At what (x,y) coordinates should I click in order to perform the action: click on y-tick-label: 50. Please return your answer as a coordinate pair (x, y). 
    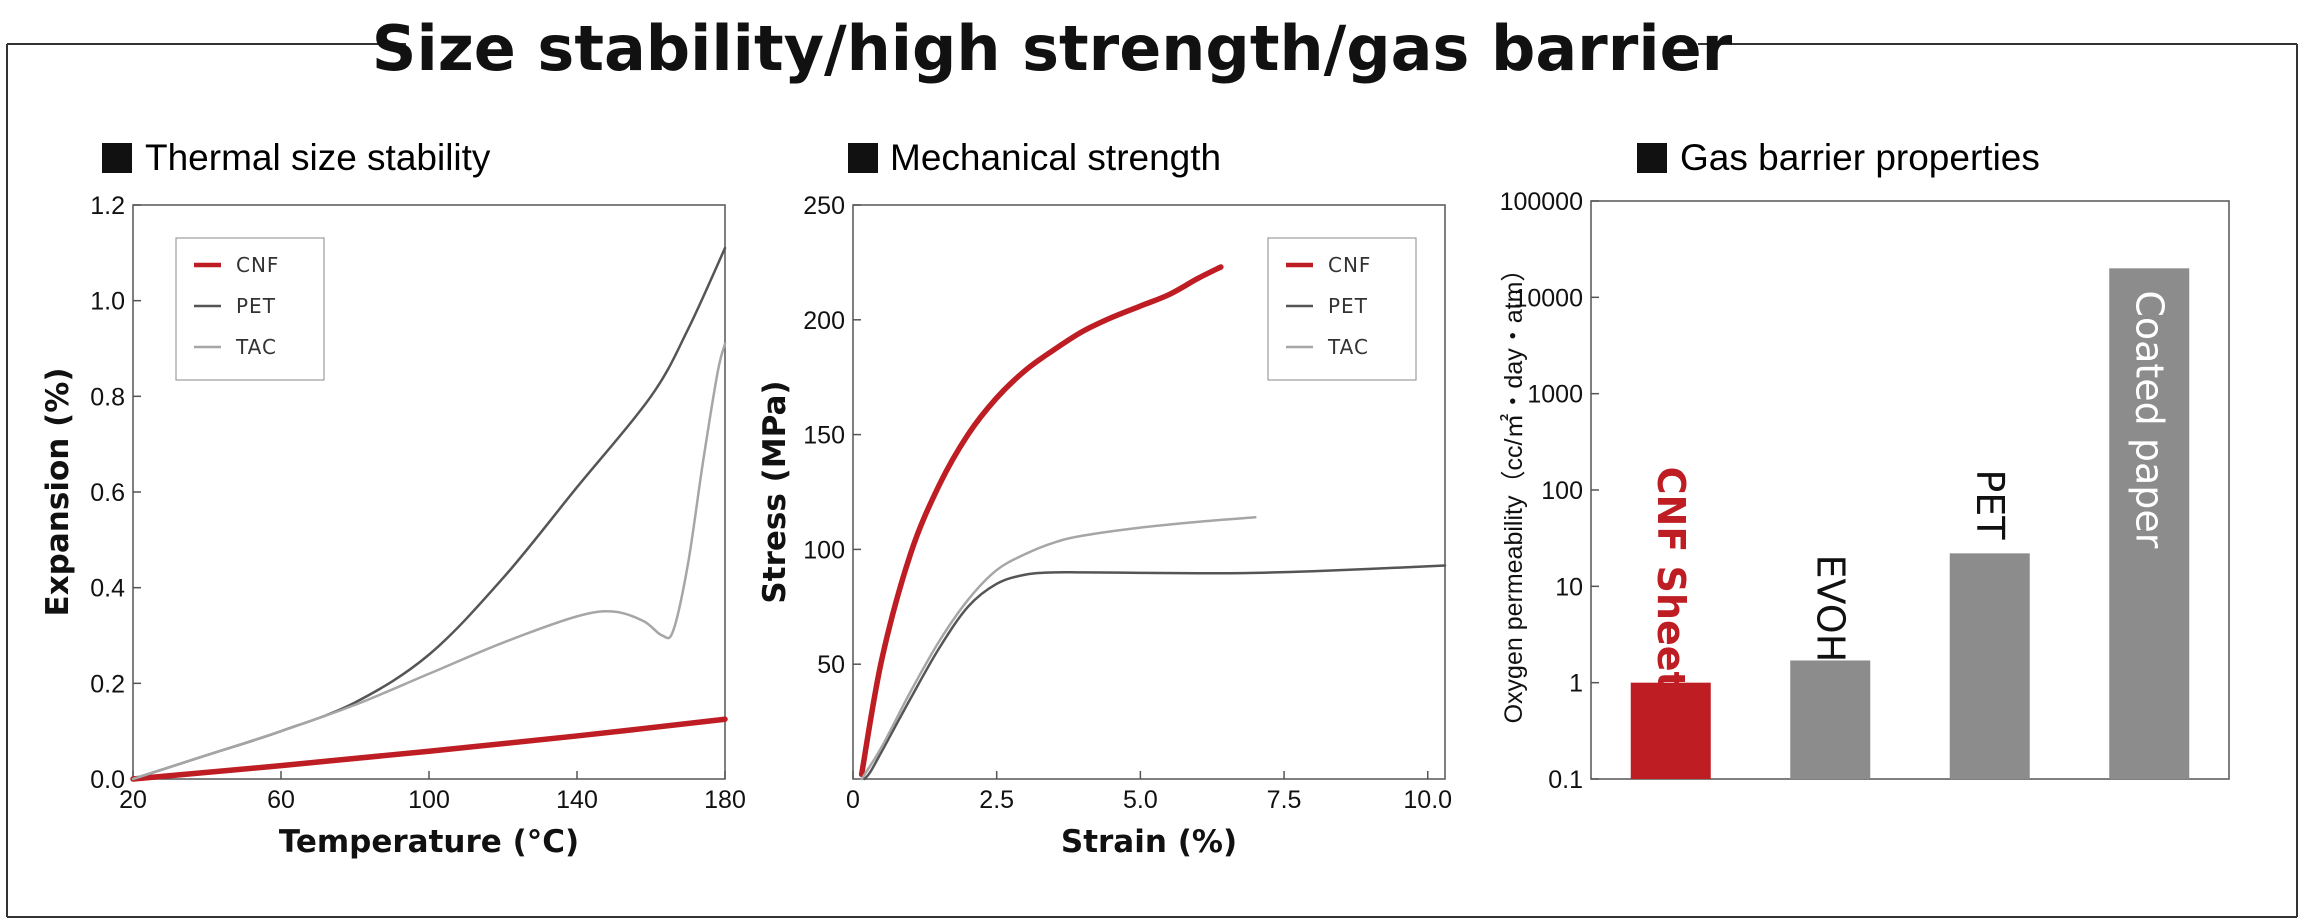
    Looking at the image, I should click on (831, 665).